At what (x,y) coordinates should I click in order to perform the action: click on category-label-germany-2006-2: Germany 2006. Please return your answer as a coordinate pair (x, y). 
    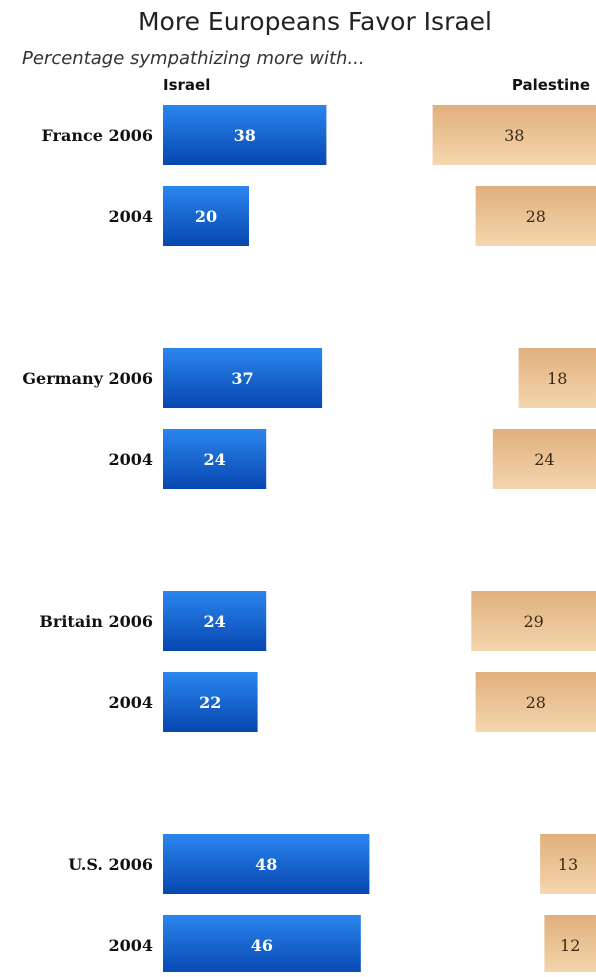
    Looking at the image, I should click on (87, 378).